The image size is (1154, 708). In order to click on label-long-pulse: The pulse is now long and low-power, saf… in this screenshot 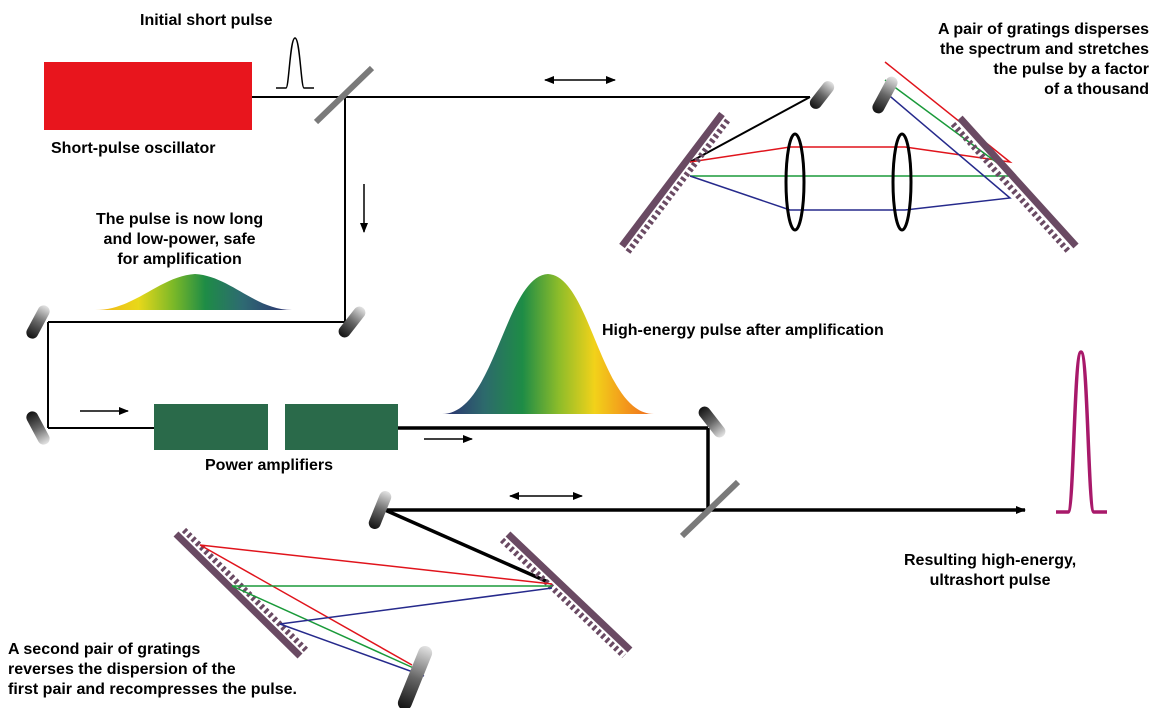, I will do `click(180, 239)`.